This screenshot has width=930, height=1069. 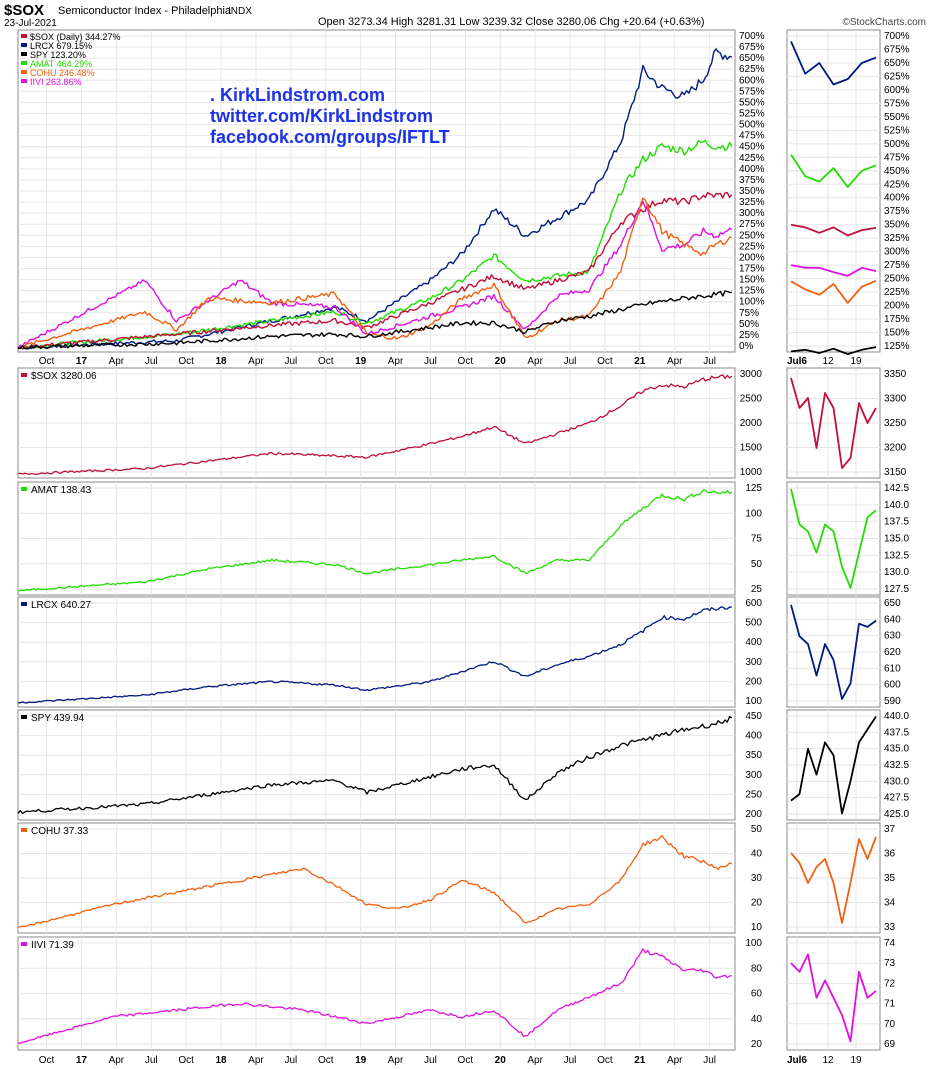 What do you see at coordinates (24, 604) in the screenshot?
I see `lrcx-label-swatch` at bounding box center [24, 604].